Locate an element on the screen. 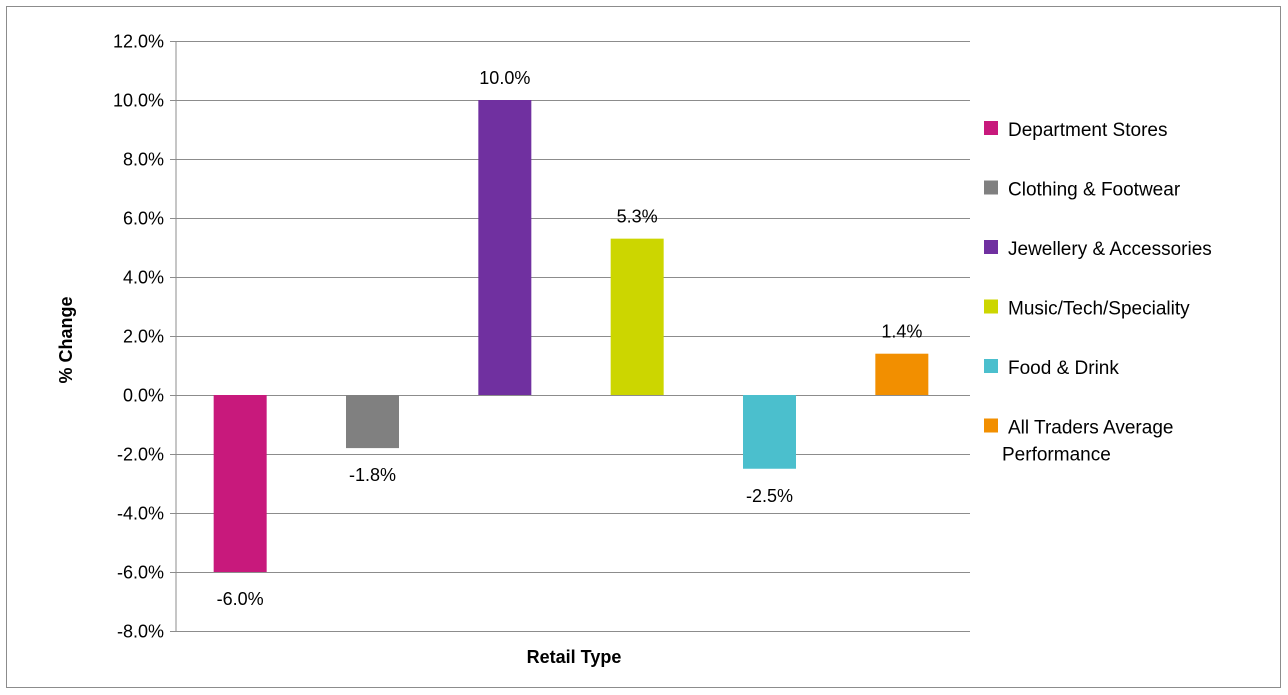 The width and height of the screenshot is (1288, 695). y-tick-label: 10.0% is located at coordinates (138, 101).